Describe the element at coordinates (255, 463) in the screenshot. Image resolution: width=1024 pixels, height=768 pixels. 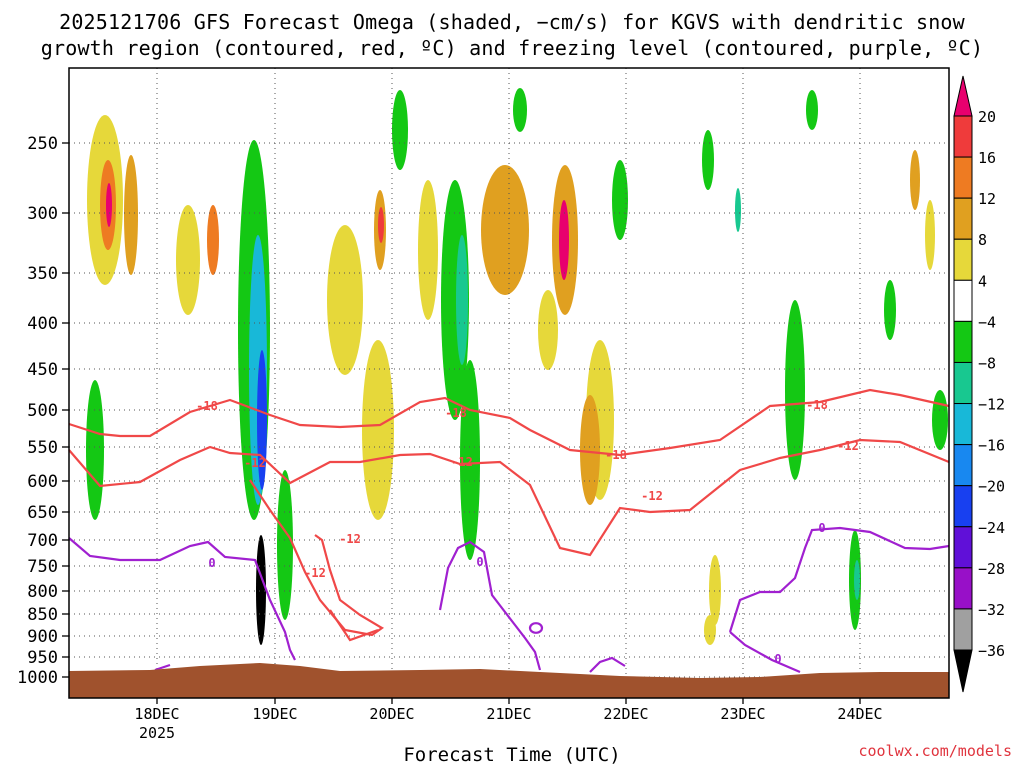
I see `dendritic-contour-label-1: -12` at that location.